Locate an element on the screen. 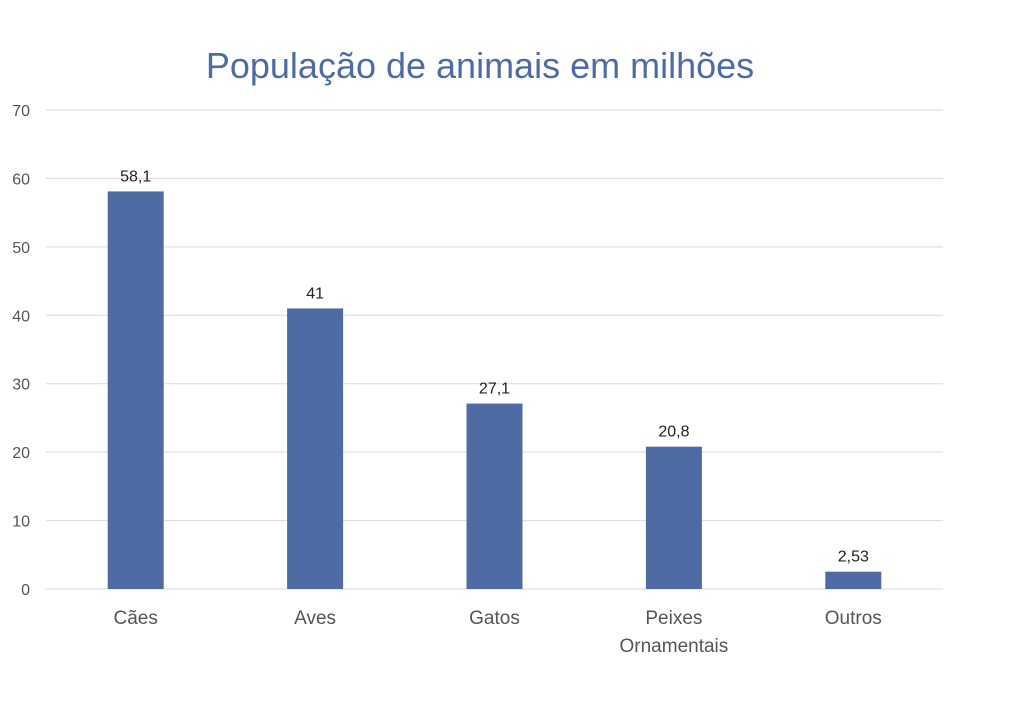 Image resolution: width=1024 pixels, height=704 pixels. y-tick-label: 0 is located at coordinates (25, 590).